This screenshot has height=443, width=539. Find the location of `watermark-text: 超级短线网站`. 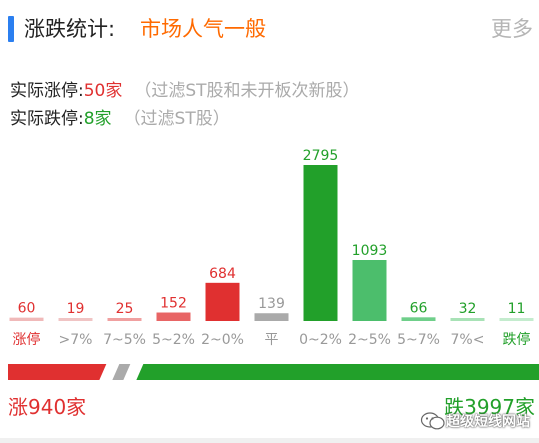

watermark-text: 超级短线网站 is located at coordinates (488, 422).